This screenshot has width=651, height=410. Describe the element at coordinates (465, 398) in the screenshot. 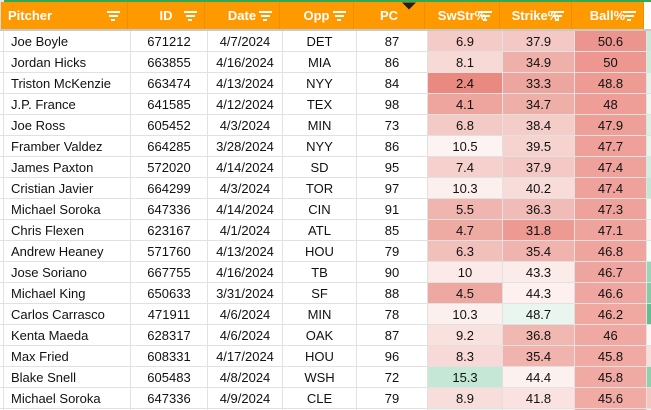

I see `cell-swstr: 8.9` at that location.